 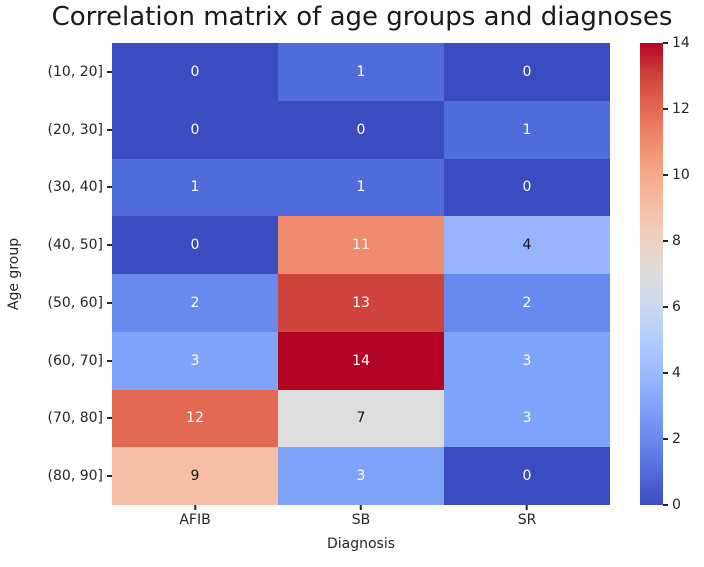 I want to click on x-tick-label: SR, so click(x=527, y=520).